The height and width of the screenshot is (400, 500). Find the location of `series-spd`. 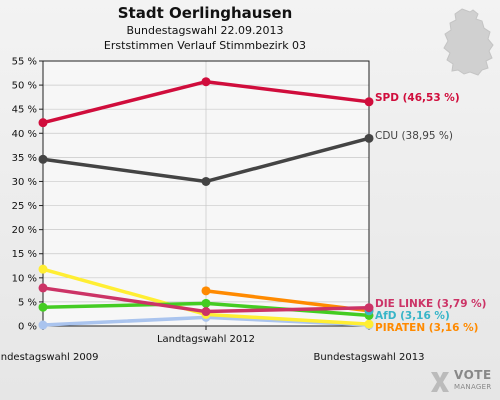

series-spd is located at coordinates (206, 102).